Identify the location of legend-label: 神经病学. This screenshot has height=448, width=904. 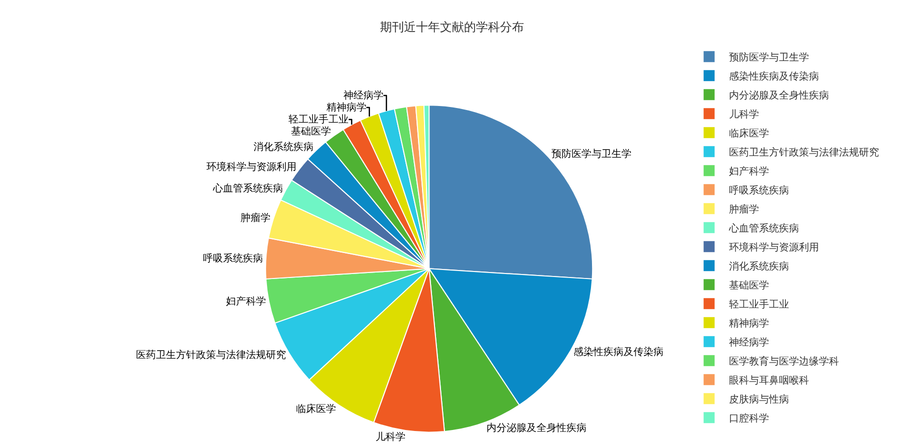
(749, 342).